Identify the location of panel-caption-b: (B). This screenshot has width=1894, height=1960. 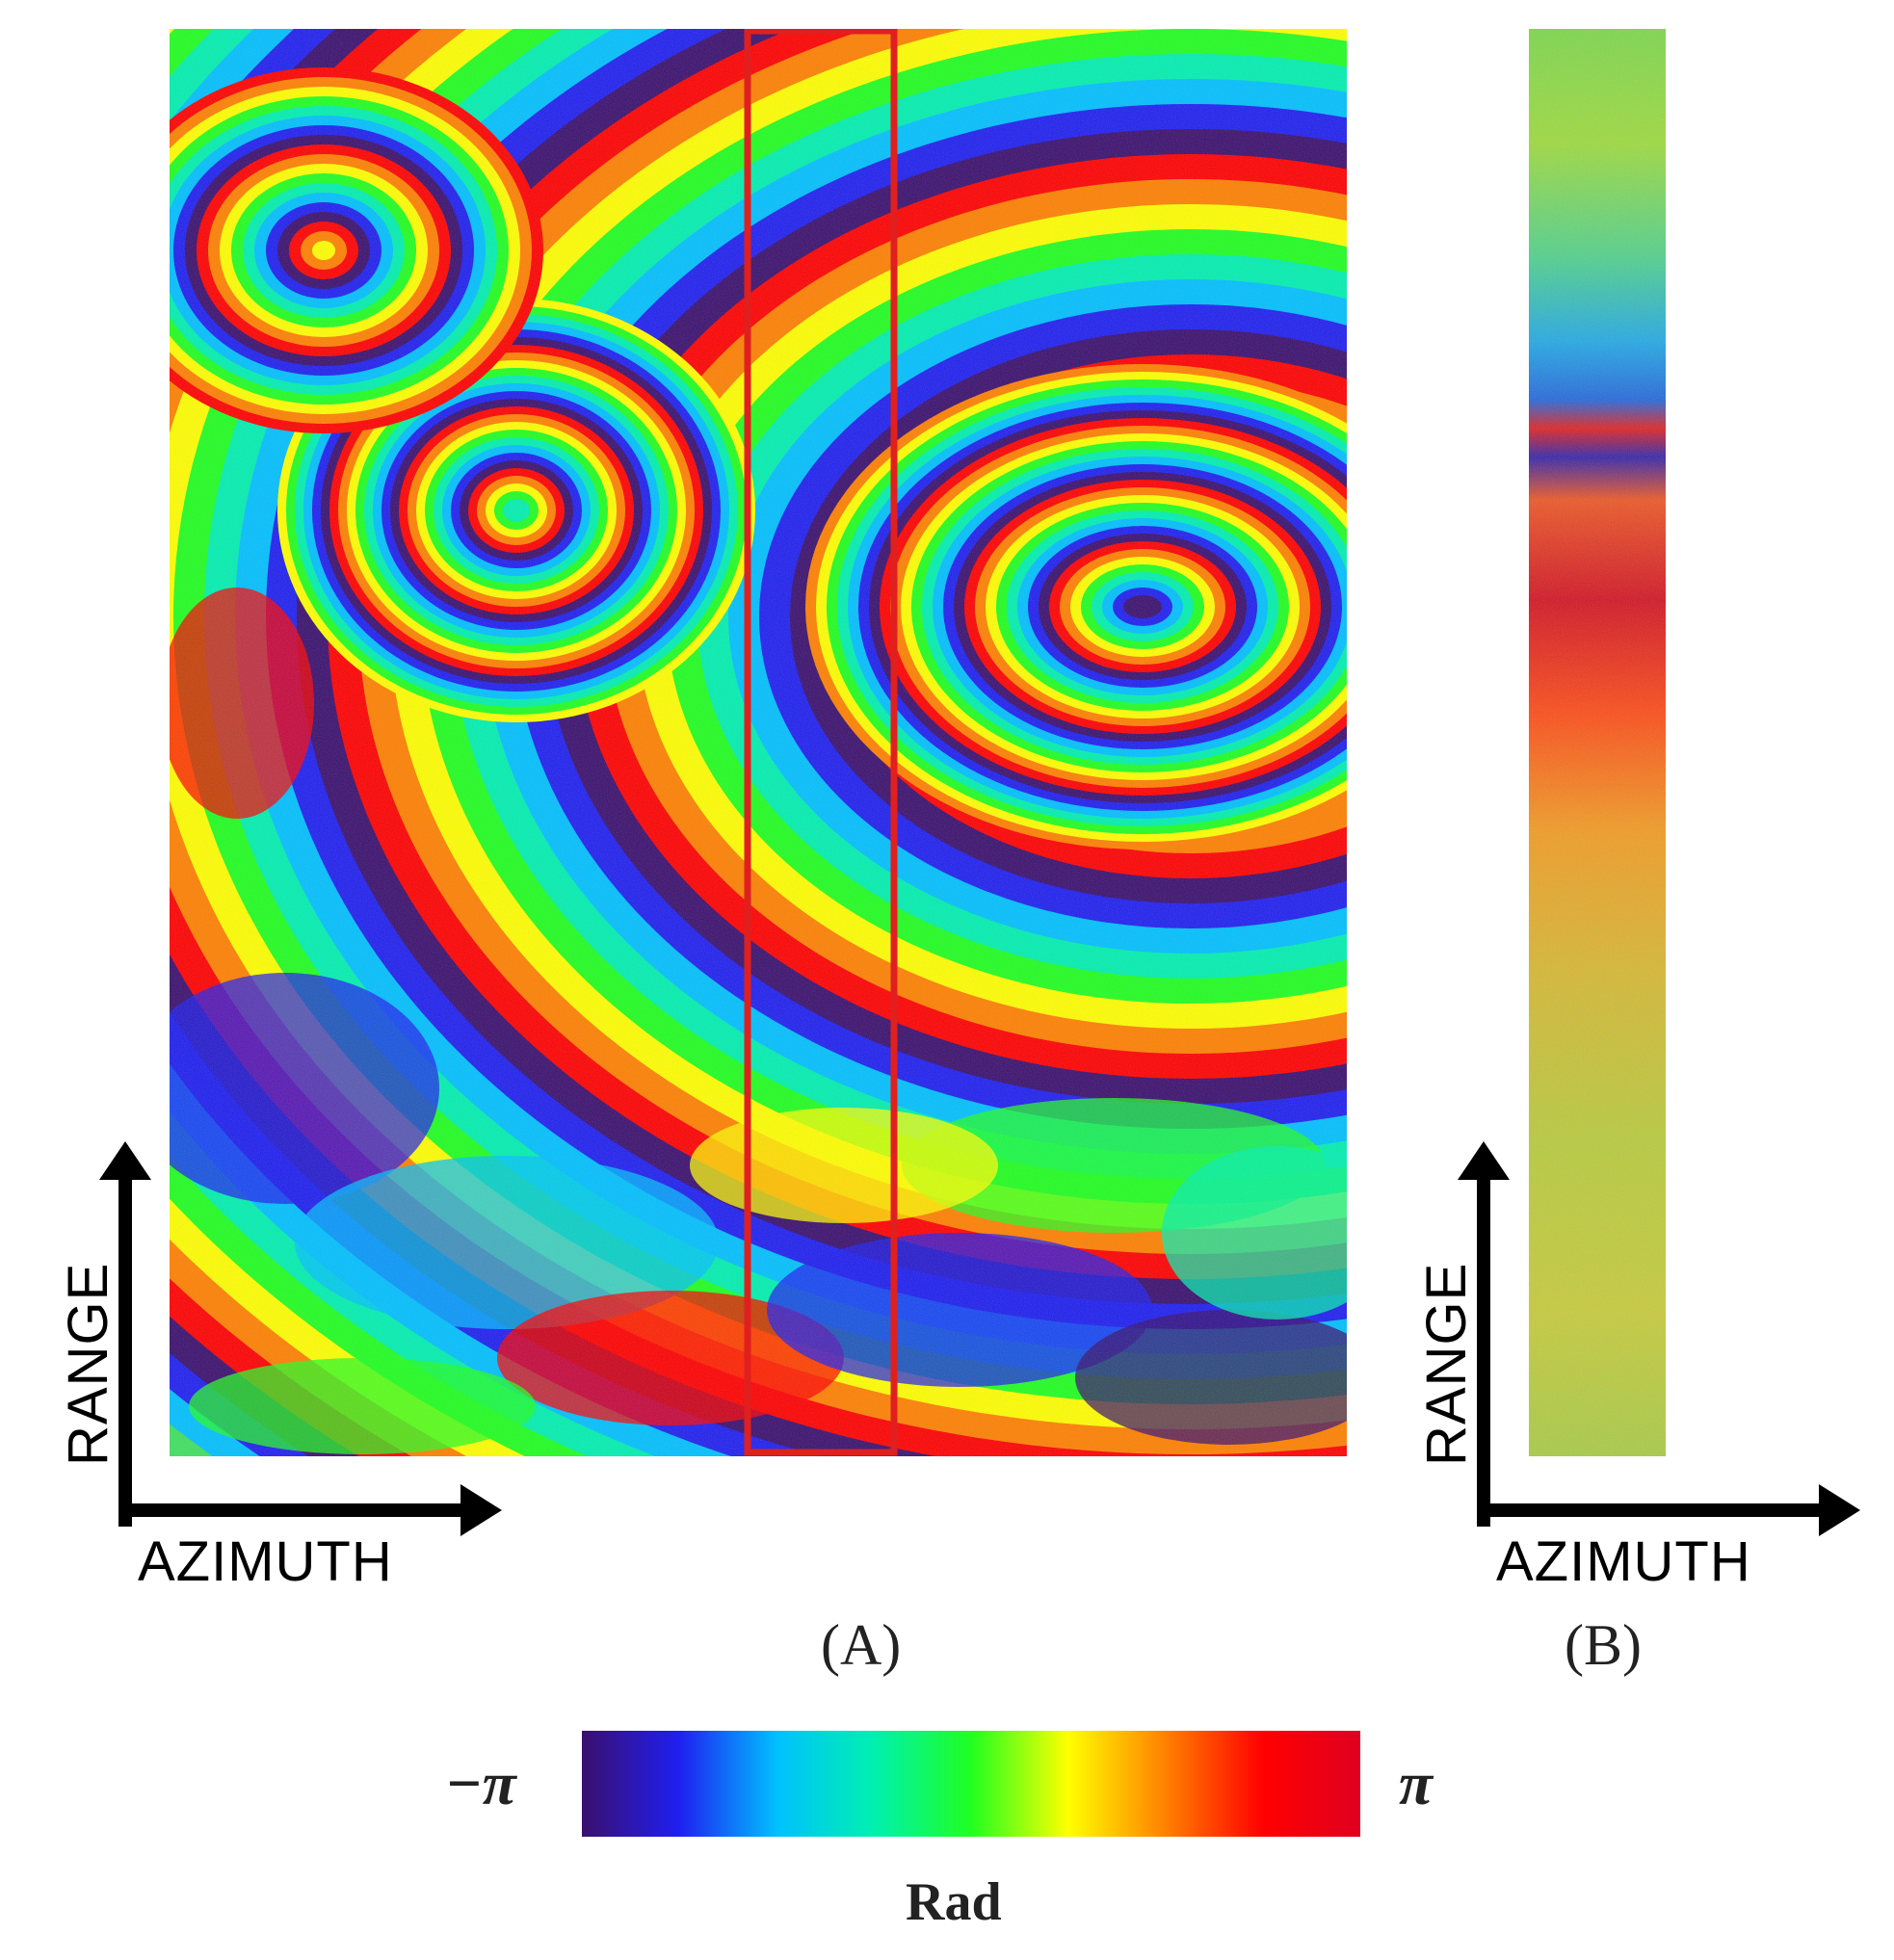
(1603, 1645).